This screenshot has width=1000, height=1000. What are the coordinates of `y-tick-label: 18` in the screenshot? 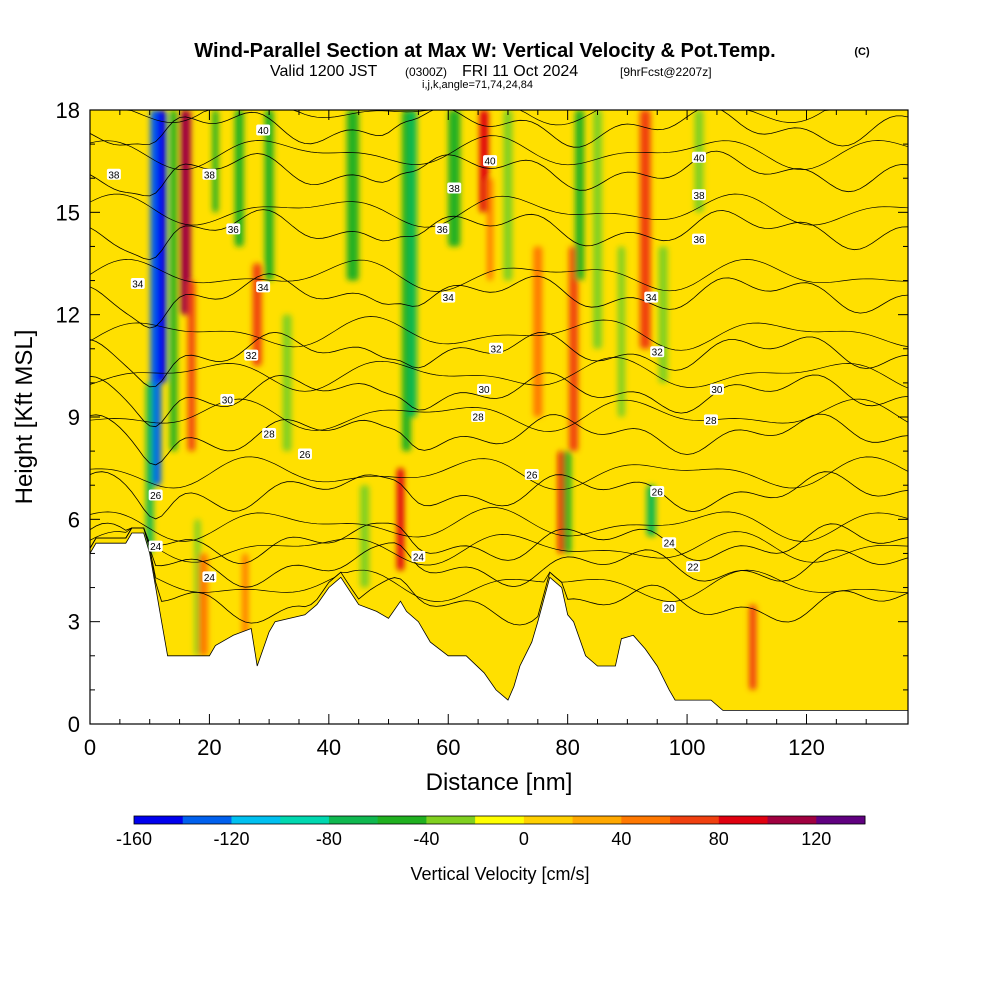 It's located at (68, 110).